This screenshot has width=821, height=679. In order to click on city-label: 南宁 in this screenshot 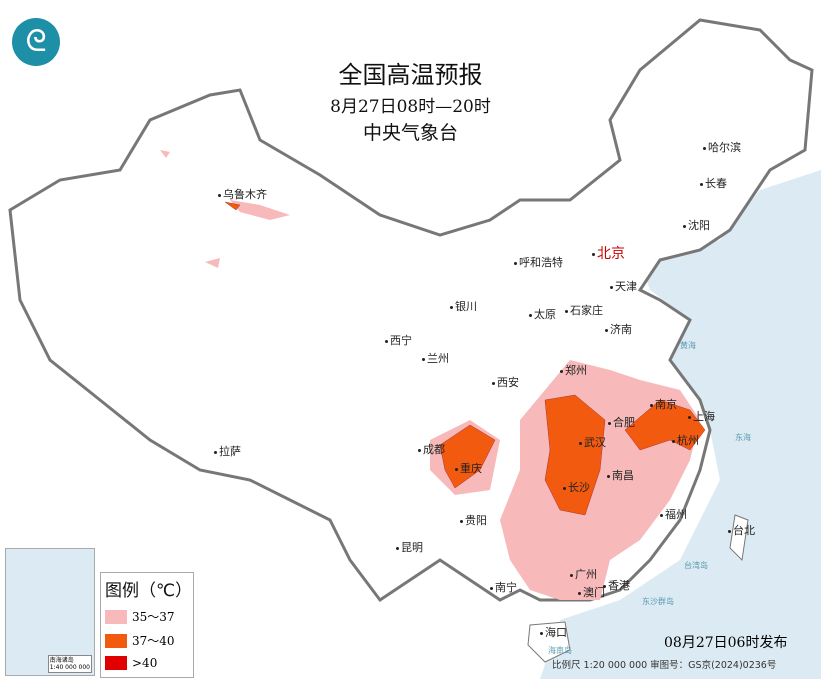, I will do `click(503, 587)`.